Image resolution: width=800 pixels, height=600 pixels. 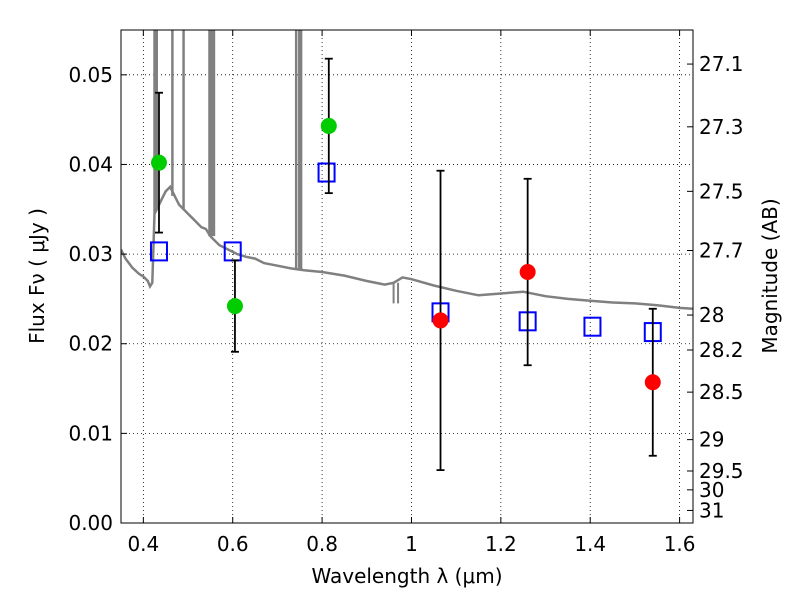 What do you see at coordinates (711, 440) in the screenshot?
I see `y2-tick-label: 29` at bounding box center [711, 440].